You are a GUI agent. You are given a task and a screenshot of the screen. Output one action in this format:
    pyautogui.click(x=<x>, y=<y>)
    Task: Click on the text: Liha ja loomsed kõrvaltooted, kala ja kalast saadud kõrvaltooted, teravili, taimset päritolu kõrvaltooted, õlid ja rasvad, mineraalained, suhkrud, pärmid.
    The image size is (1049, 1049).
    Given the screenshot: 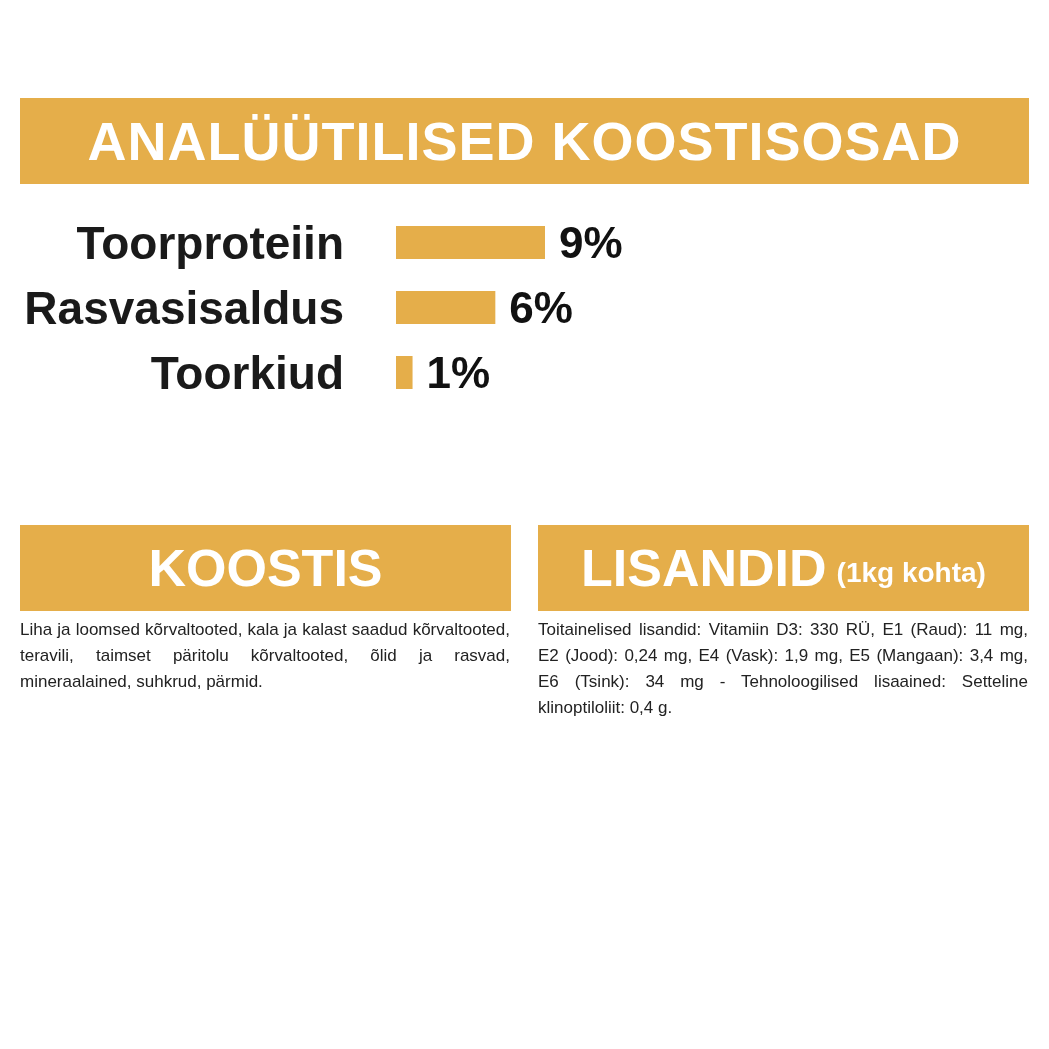 What is the action you would take?
    pyautogui.click(x=265, y=656)
    